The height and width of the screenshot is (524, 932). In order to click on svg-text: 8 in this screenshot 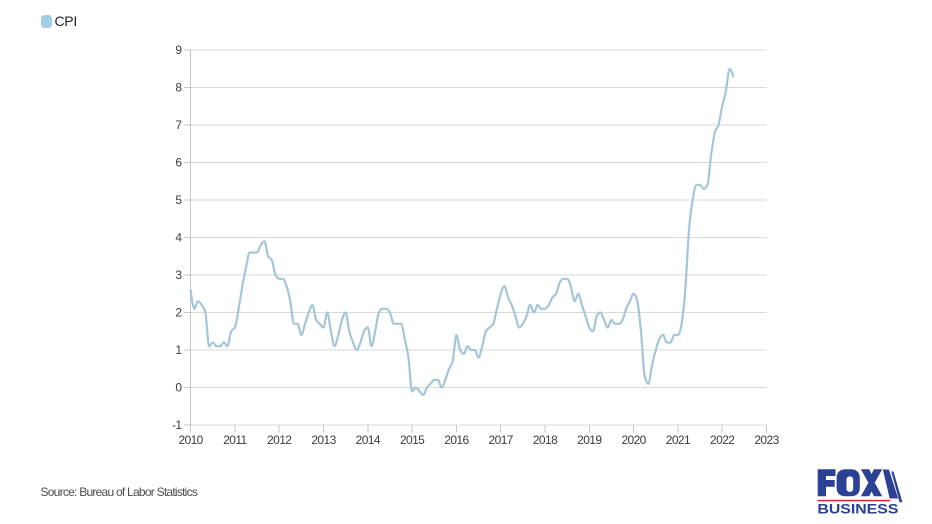, I will do `click(178, 88)`.